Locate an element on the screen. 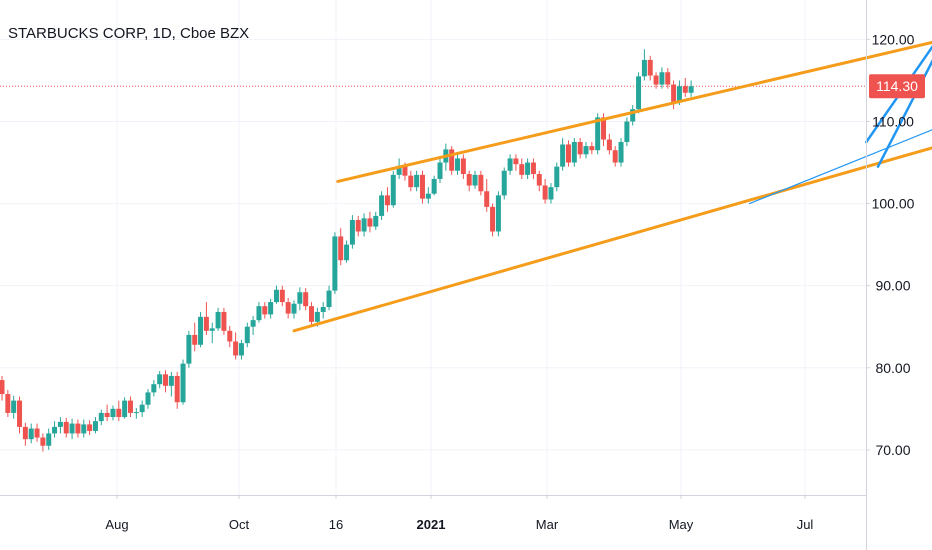  x-tick-label: 2021 is located at coordinates (431, 524).